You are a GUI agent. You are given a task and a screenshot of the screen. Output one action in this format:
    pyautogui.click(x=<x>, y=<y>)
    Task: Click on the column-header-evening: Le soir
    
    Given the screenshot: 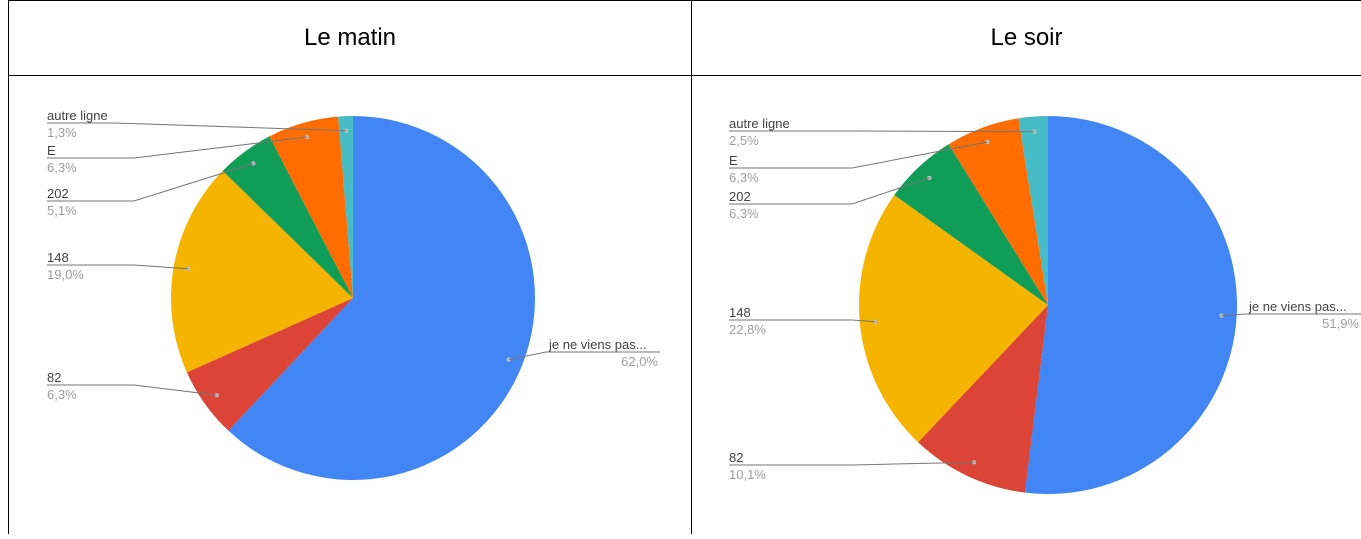 What is the action you would take?
    pyautogui.click(x=1026, y=37)
    